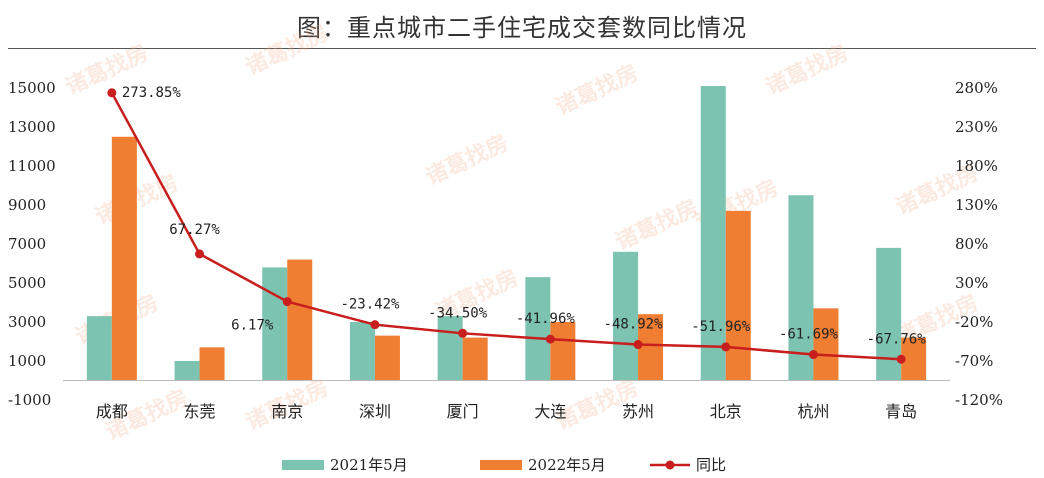  I want to click on right-tick-label: 280%, so click(976, 88).